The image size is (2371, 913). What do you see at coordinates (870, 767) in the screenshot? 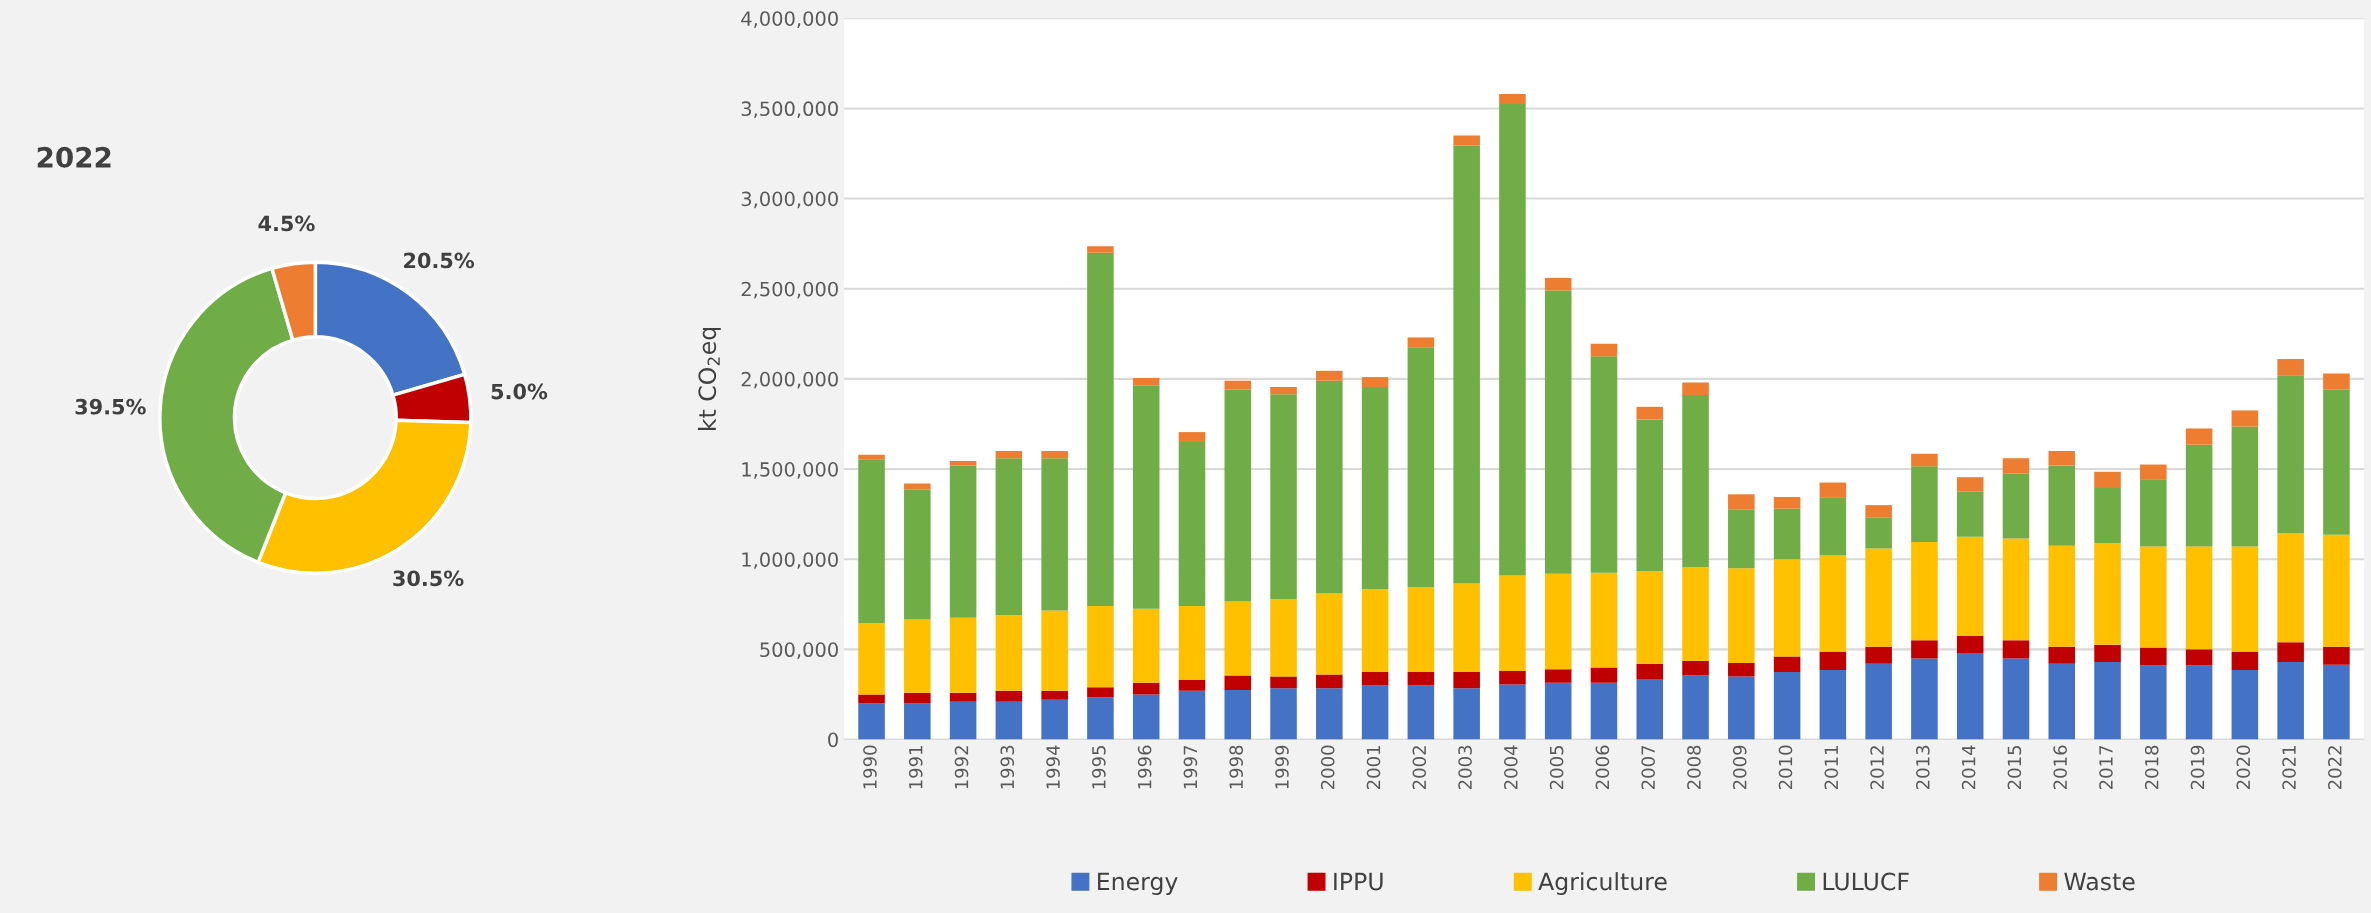
I see `x-tick-label: 1990` at bounding box center [870, 767].